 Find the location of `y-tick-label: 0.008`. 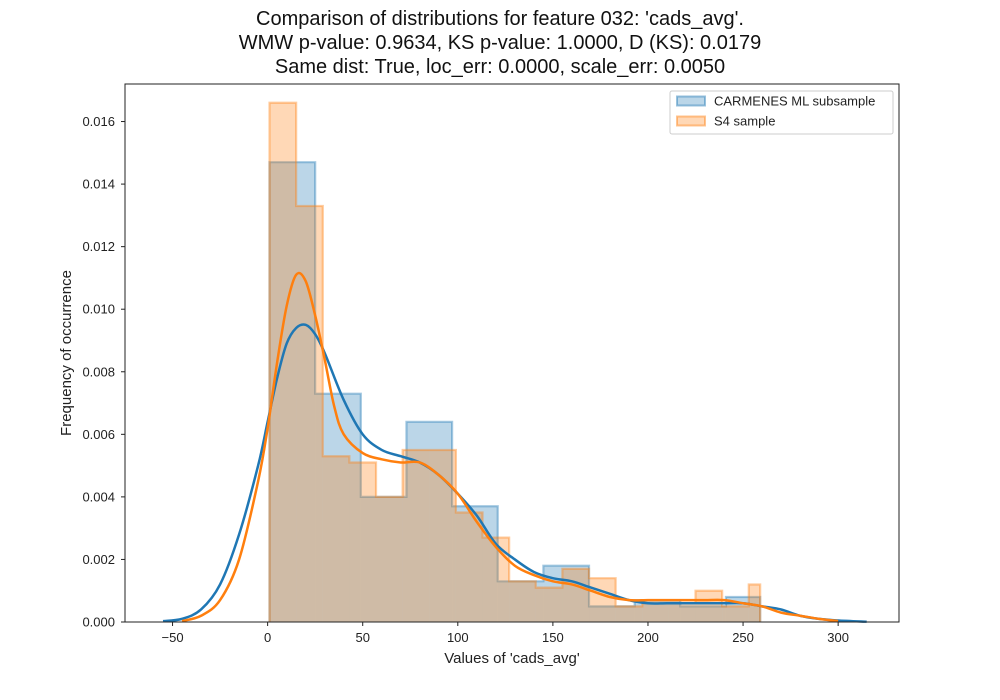

y-tick-label: 0.008 is located at coordinates (98, 371).